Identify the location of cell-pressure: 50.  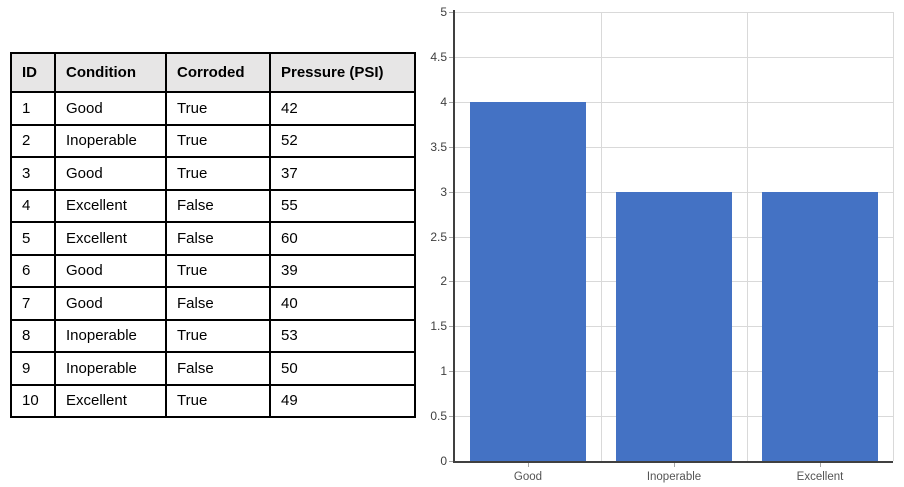
(342, 368).